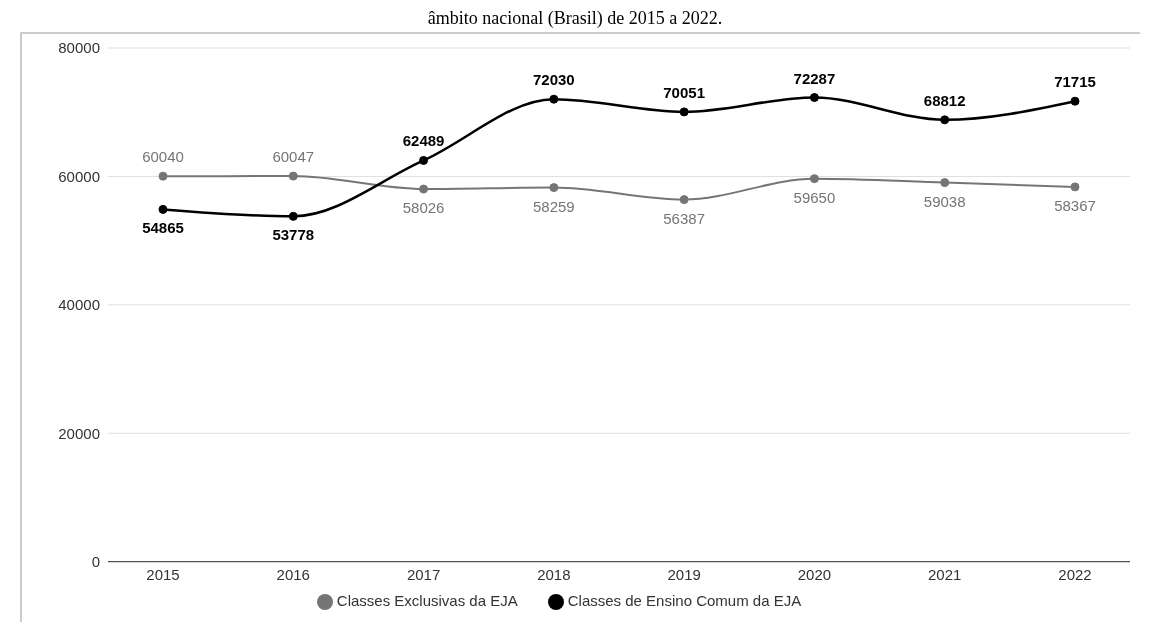  What do you see at coordinates (944, 201) in the screenshot?
I see `data-label: 59038` at bounding box center [944, 201].